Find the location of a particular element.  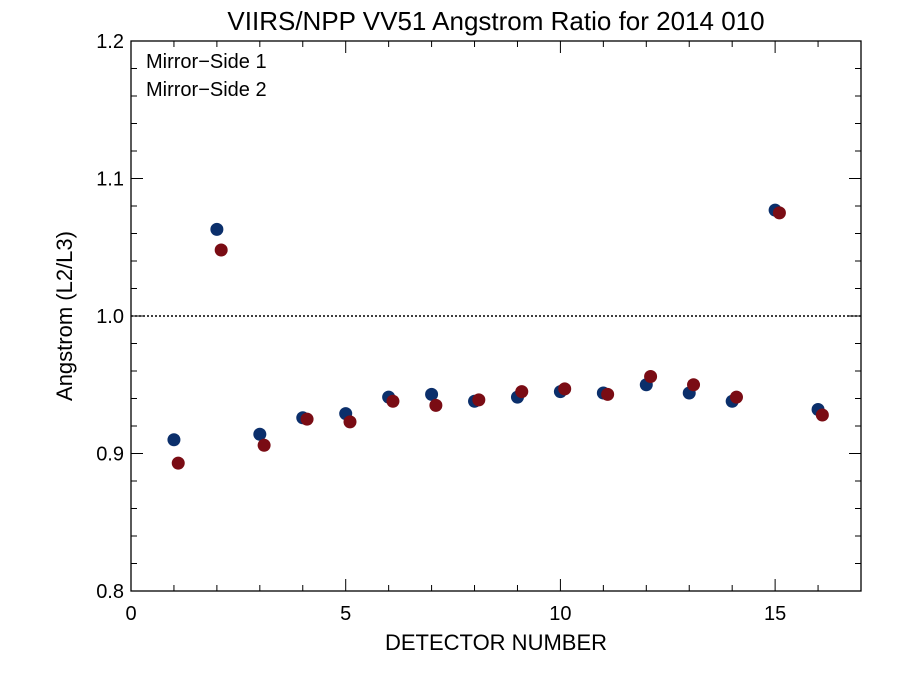

x-tick-label: 10 is located at coordinates (560, 614).